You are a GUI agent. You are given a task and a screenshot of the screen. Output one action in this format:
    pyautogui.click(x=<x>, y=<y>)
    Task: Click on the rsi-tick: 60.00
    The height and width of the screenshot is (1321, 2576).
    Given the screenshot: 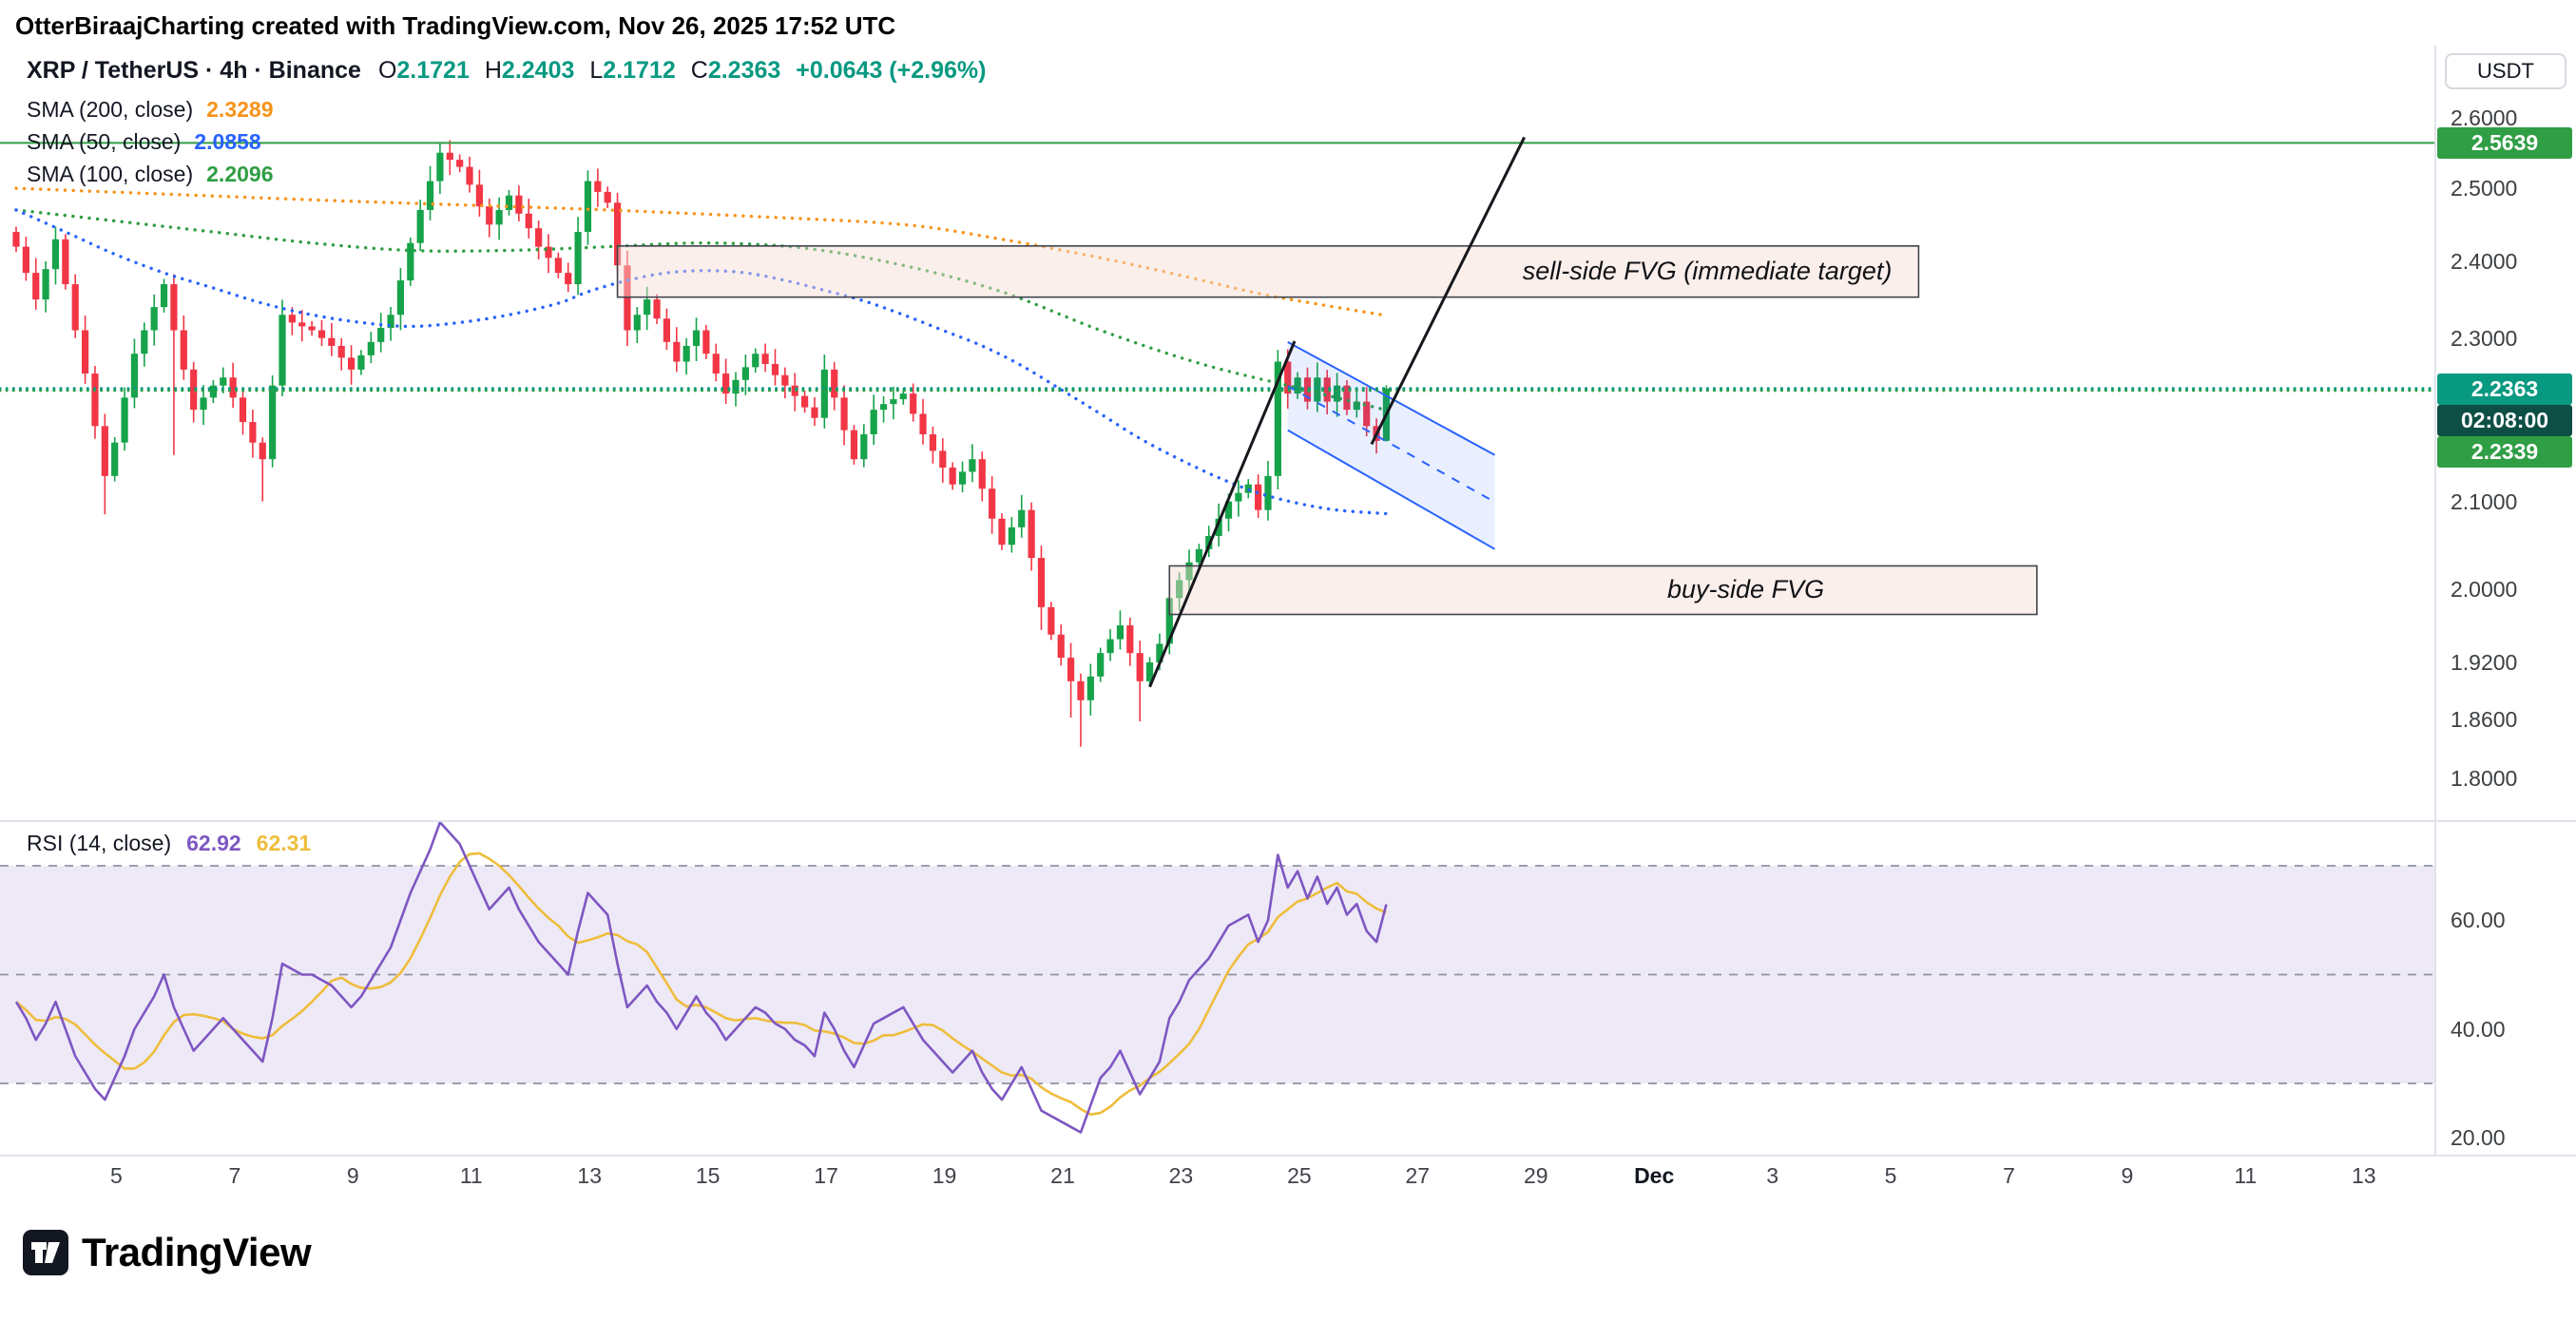 What is the action you would take?
    pyautogui.click(x=2478, y=920)
    